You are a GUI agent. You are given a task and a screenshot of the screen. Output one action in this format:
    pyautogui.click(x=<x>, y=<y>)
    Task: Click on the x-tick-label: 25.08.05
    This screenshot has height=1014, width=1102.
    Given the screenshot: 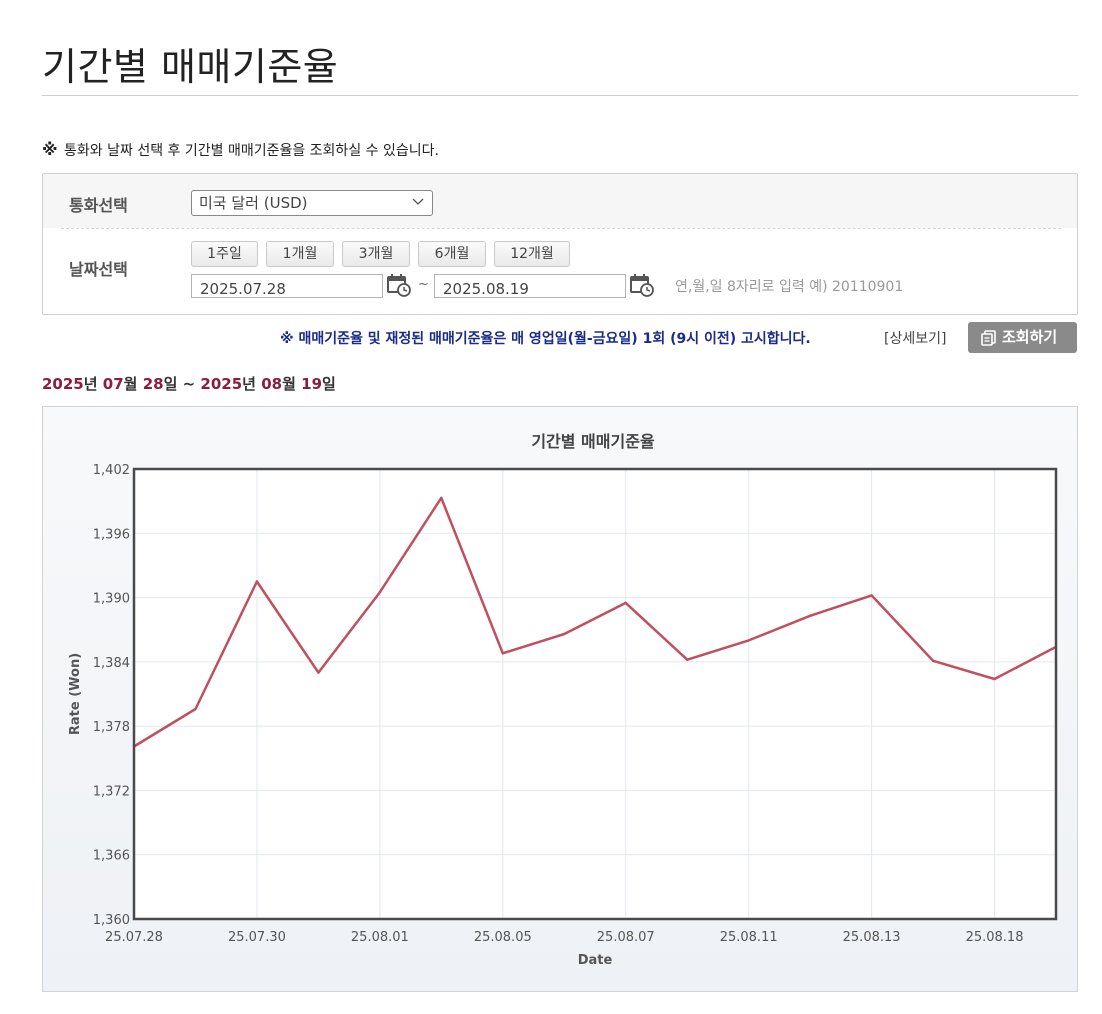 What is the action you would take?
    pyautogui.click(x=503, y=937)
    